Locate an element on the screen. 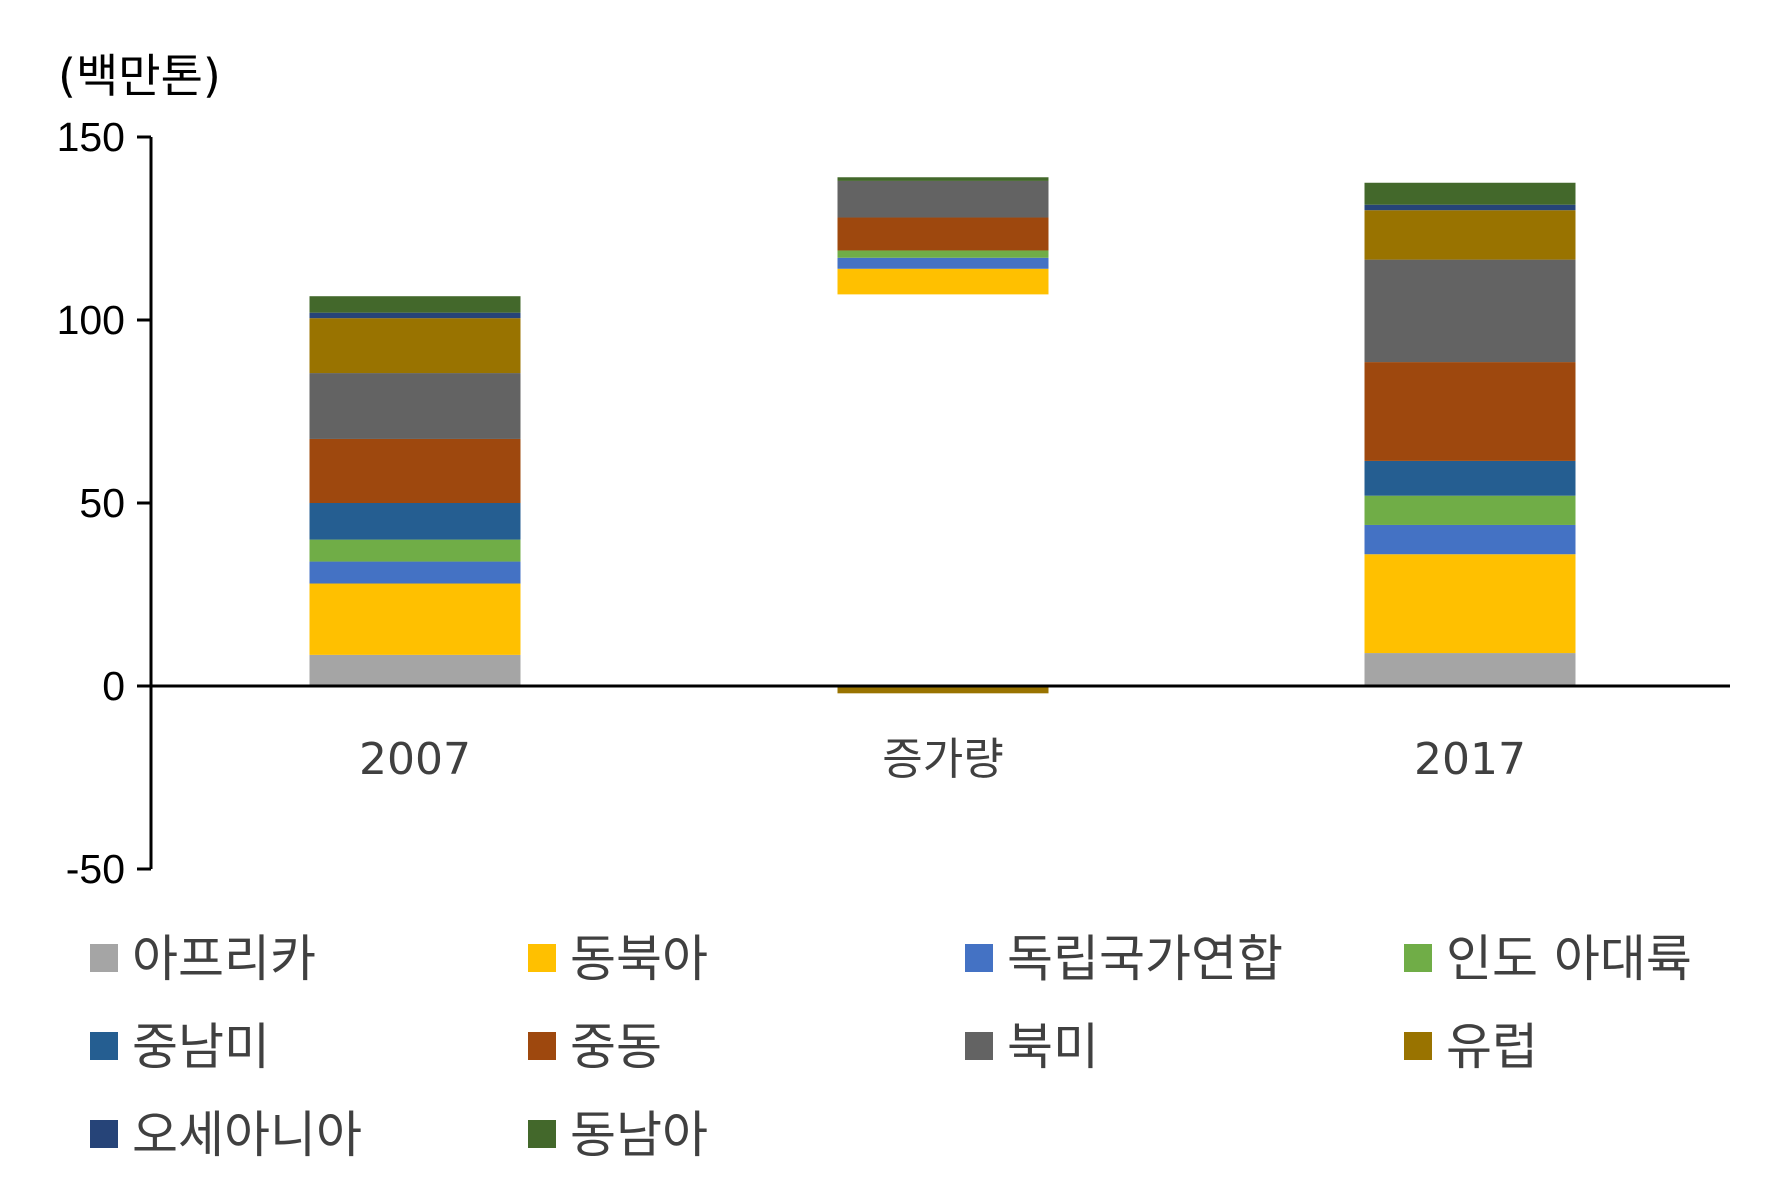 The height and width of the screenshot is (1182, 1773). legend-item: 동남아 is located at coordinates (618, 1135).